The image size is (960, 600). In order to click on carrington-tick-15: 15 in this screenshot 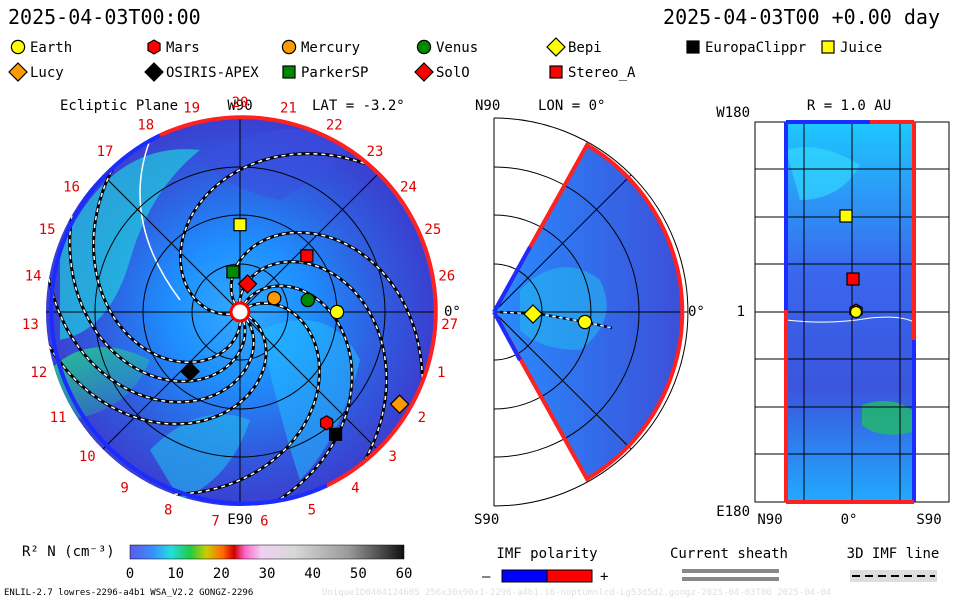, I will do `click(47, 230)`.